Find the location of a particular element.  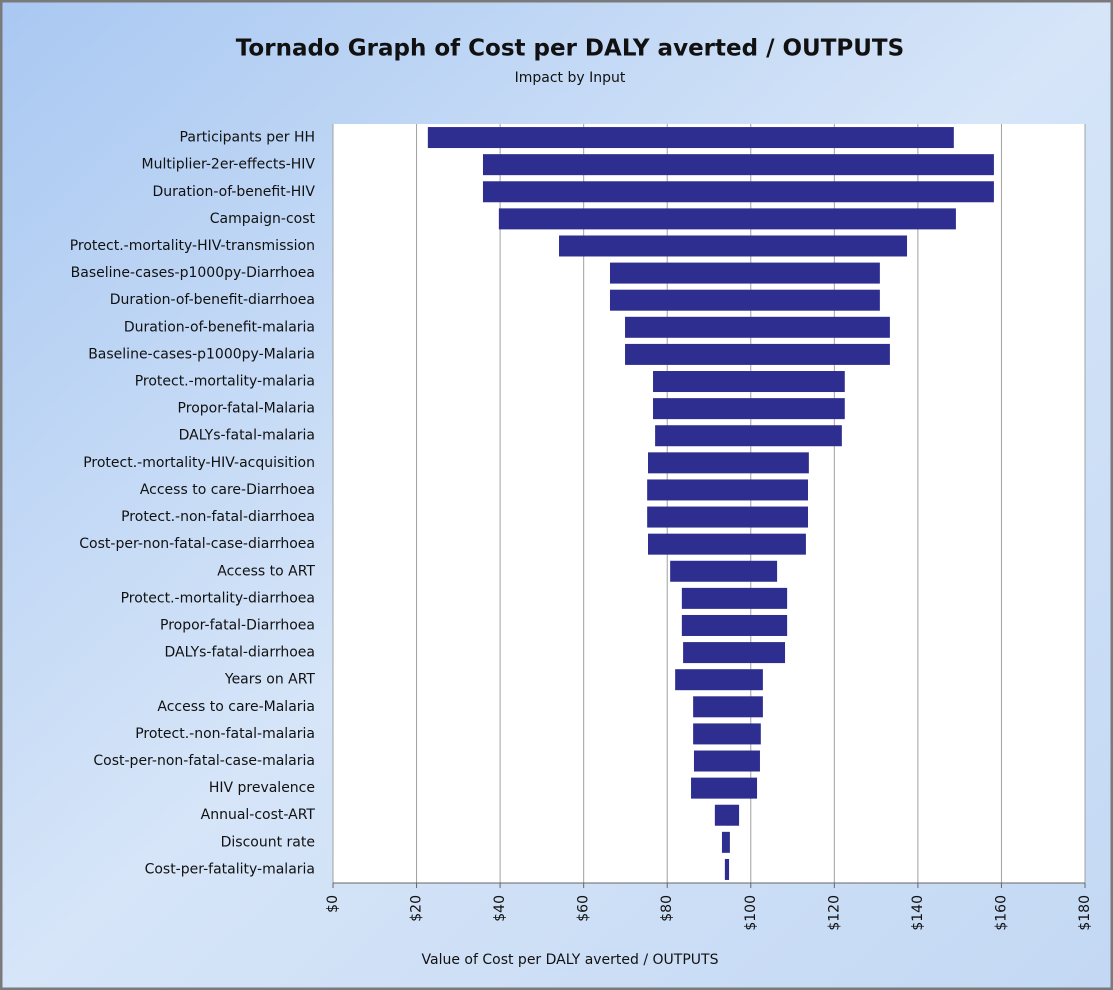

y-tick-label: DALYs-fatal-diarrhoea is located at coordinates (240, 653).